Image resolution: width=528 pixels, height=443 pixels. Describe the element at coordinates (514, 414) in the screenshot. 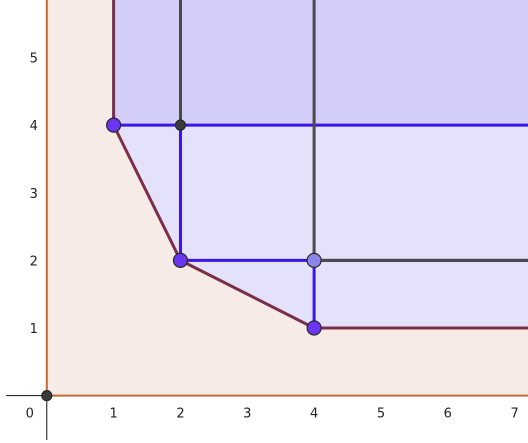

I see `x-tick-7: 7` at that location.